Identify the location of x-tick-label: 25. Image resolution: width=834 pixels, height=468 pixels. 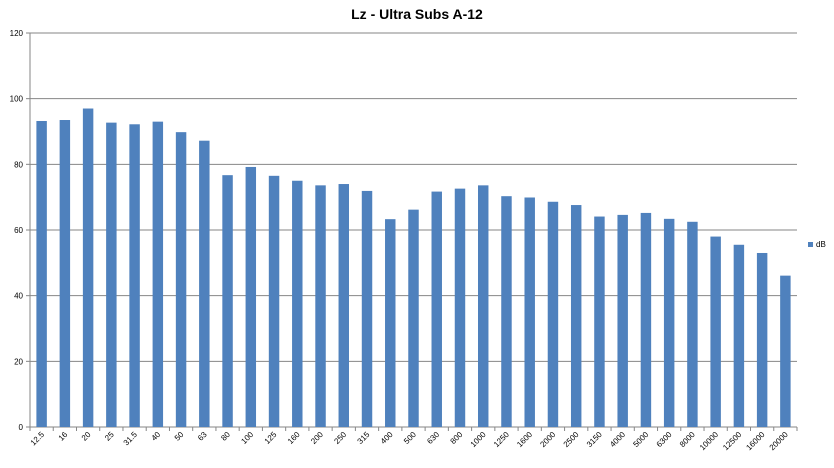
(109, 436).